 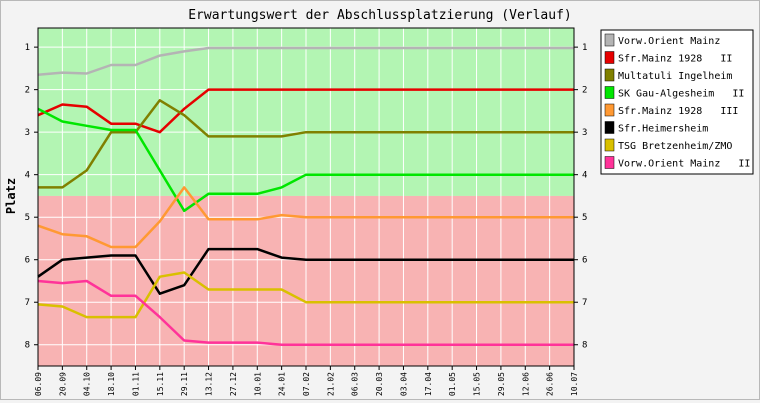 I want to click on legend-label: TSG Bretzenheim/ZMO, so click(x=675, y=146).